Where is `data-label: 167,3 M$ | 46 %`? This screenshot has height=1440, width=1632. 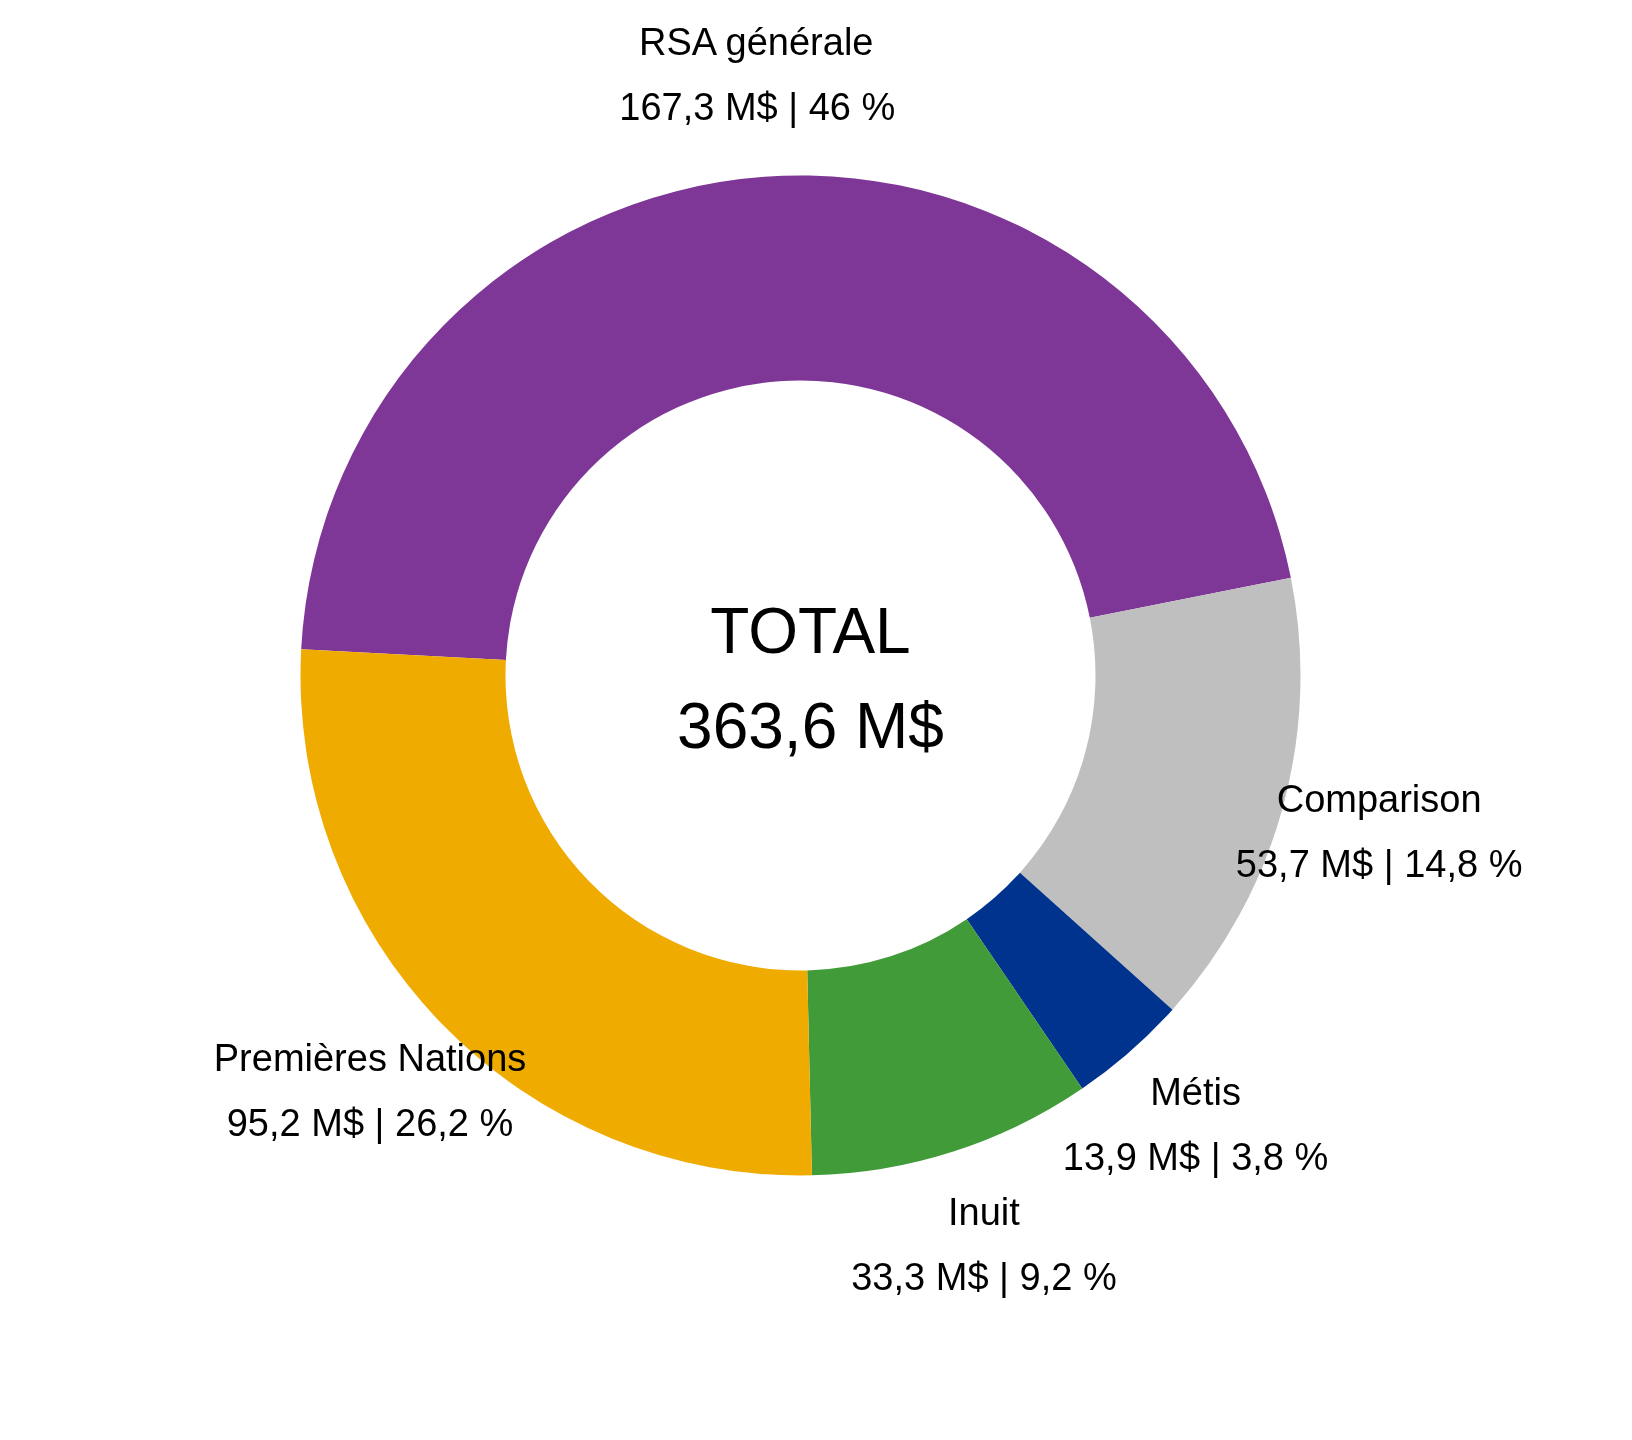 data-label: 167,3 M$ | 46 % is located at coordinates (757, 107).